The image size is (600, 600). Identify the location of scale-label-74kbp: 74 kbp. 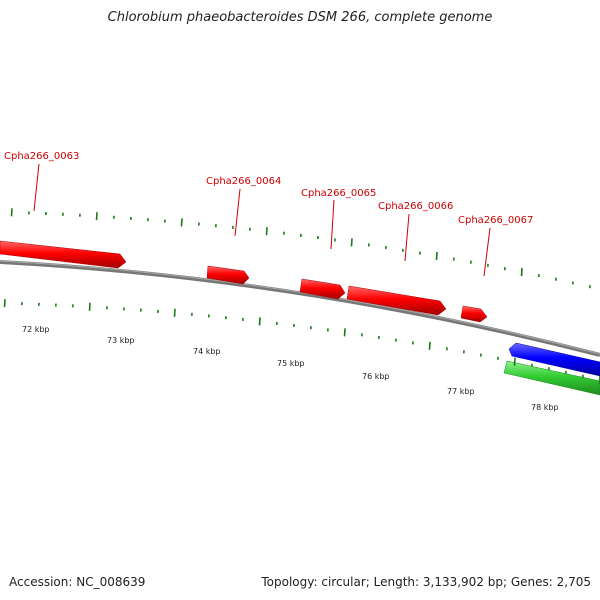
(207, 351).